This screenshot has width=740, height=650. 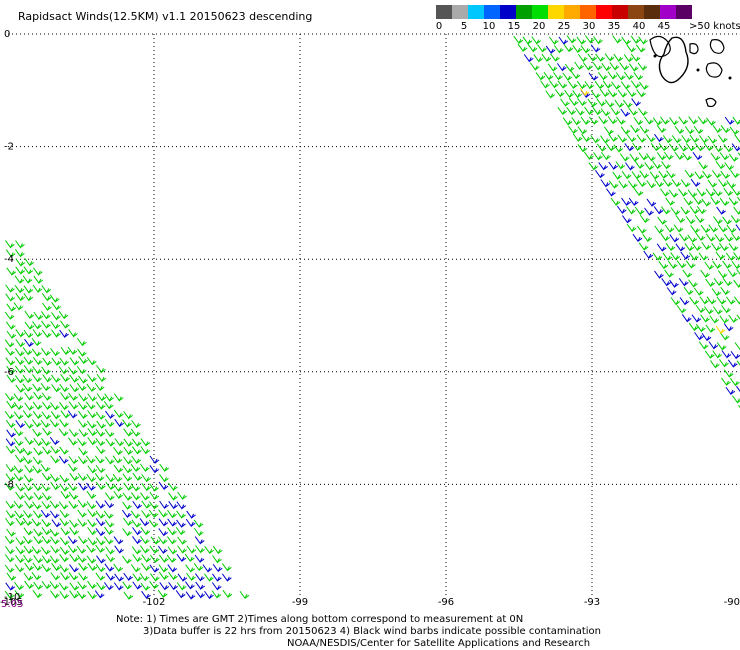 What do you see at coordinates (12, 597) in the screenshot?
I see `y-tick-label: -10` at bounding box center [12, 597].